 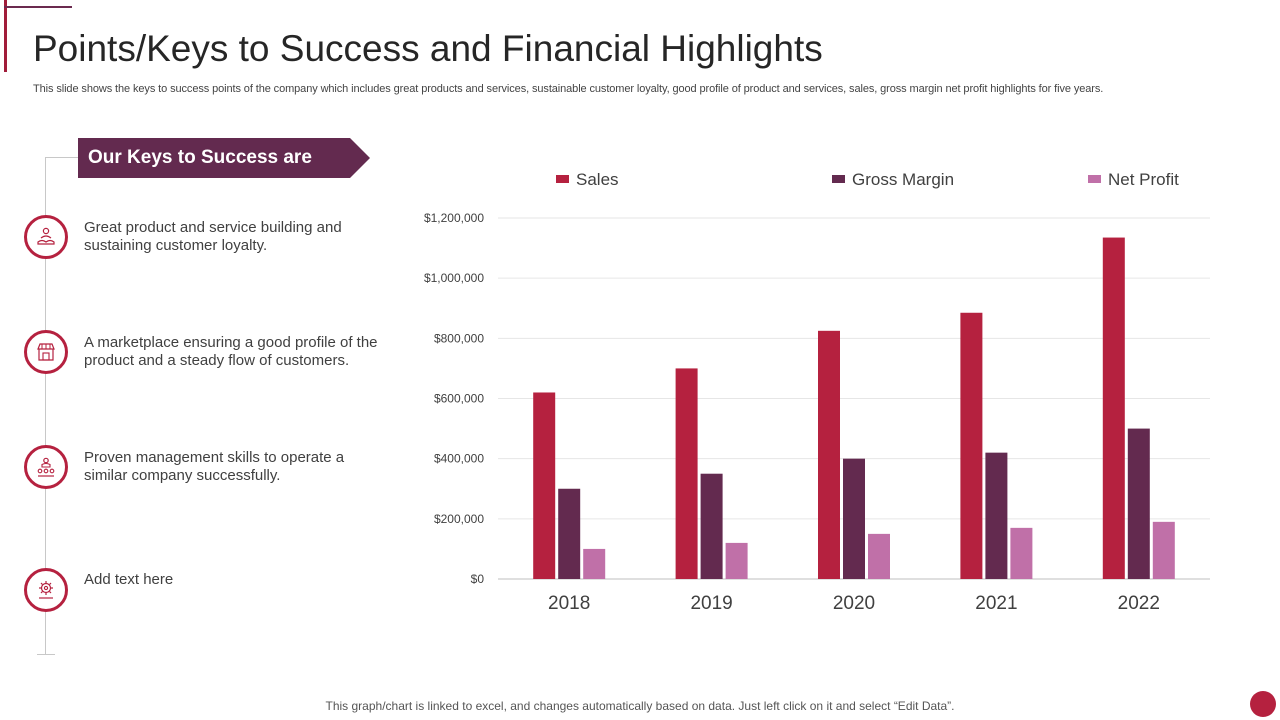 I want to click on customer-loyalty-icon, so click(x=46, y=236).